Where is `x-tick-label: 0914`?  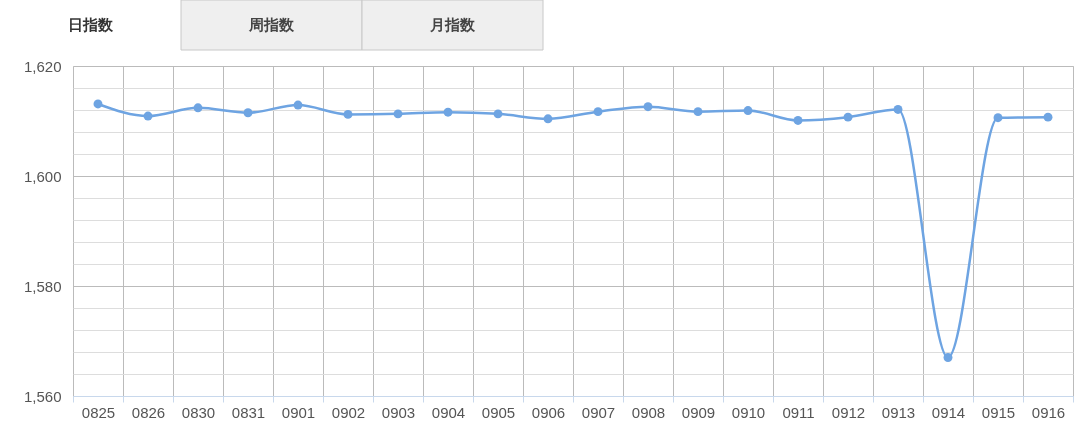
x-tick-label: 0914 is located at coordinates (948, 412).